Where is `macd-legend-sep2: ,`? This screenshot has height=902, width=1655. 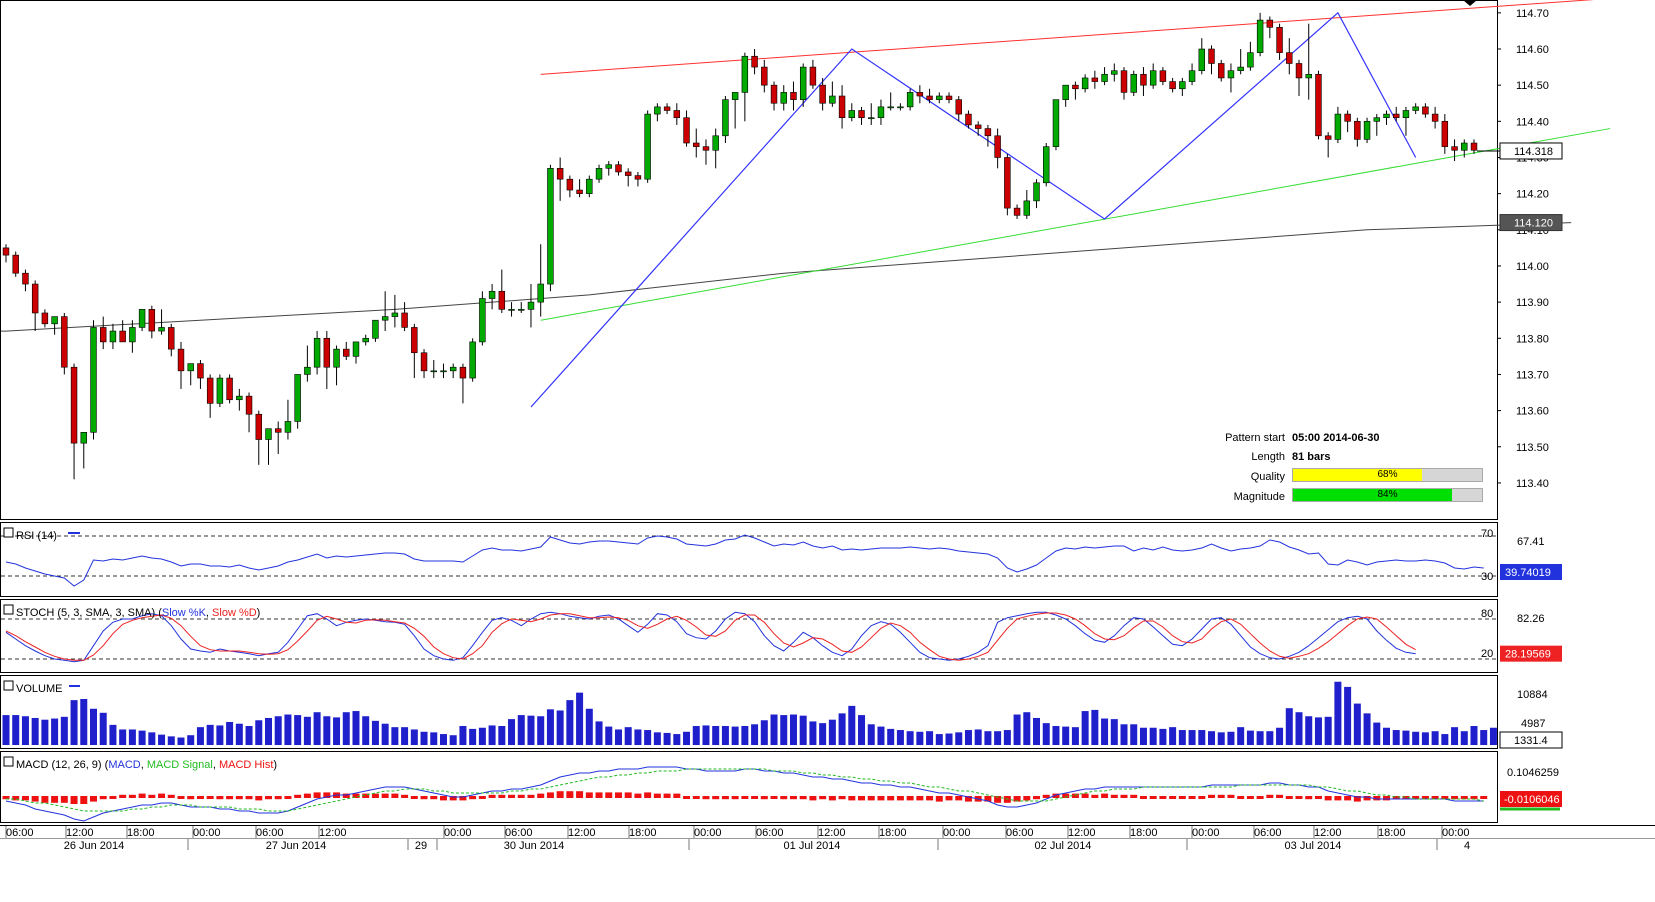
macd-legend-sep2: , is located at coordinates (216, 765).